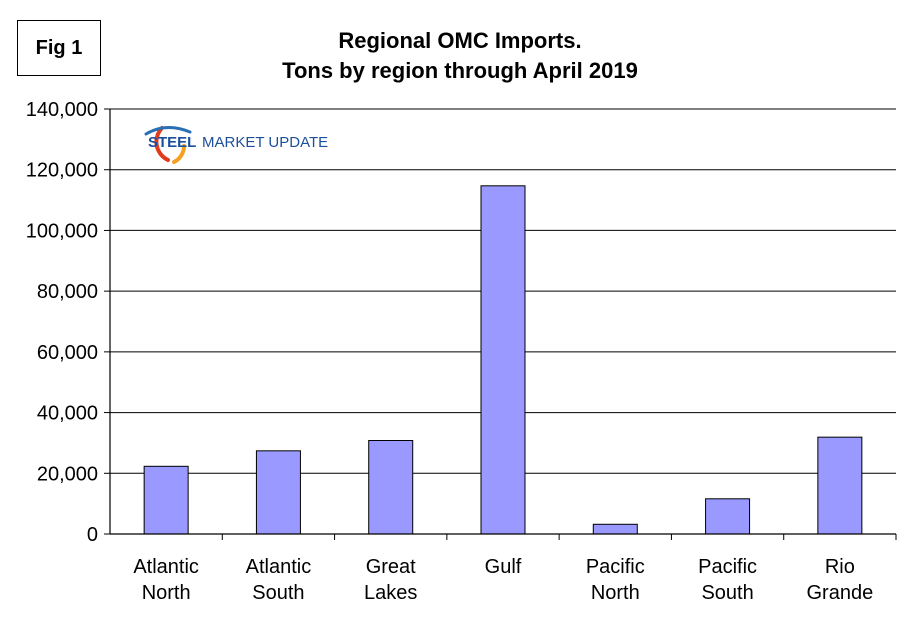  Describe the element at coordinates (92, 535) in the screenshot. I see `y-tick-label: 0` at that location.